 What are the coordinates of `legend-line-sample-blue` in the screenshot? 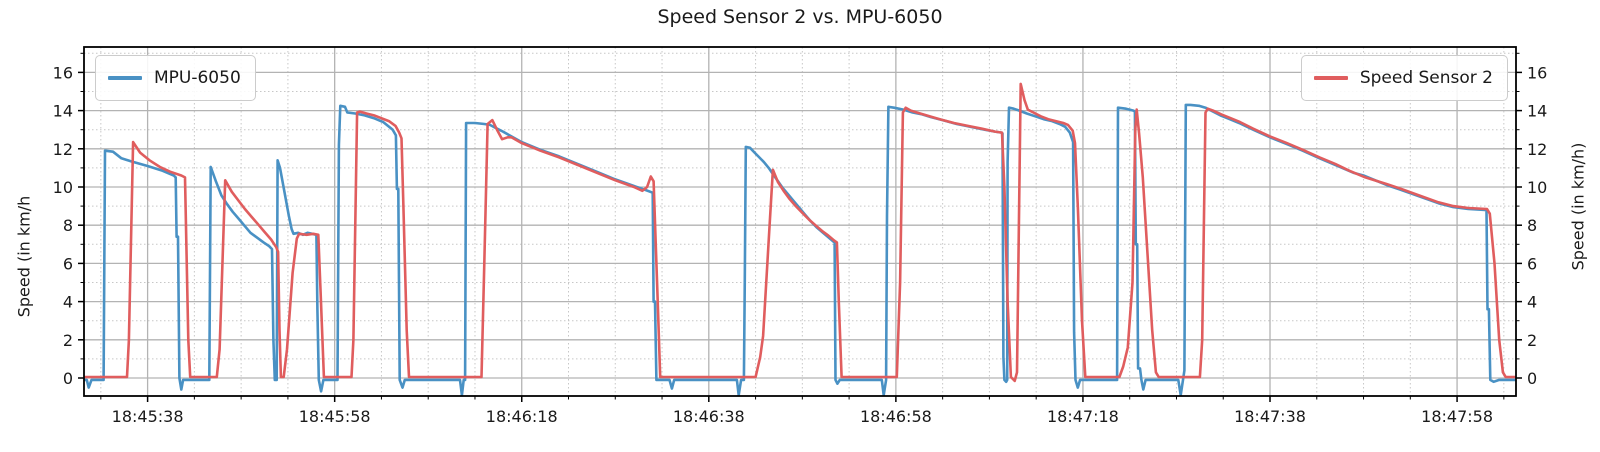 It's located at (125, 78).